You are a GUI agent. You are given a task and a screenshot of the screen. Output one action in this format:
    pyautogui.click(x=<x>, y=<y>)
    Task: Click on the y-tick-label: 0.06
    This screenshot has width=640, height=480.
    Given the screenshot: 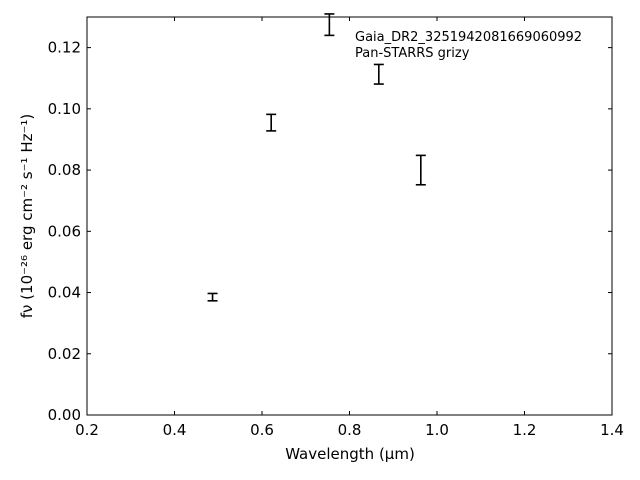 What is the action you would take?
    pyautogui.click(x=64, y=231)
    